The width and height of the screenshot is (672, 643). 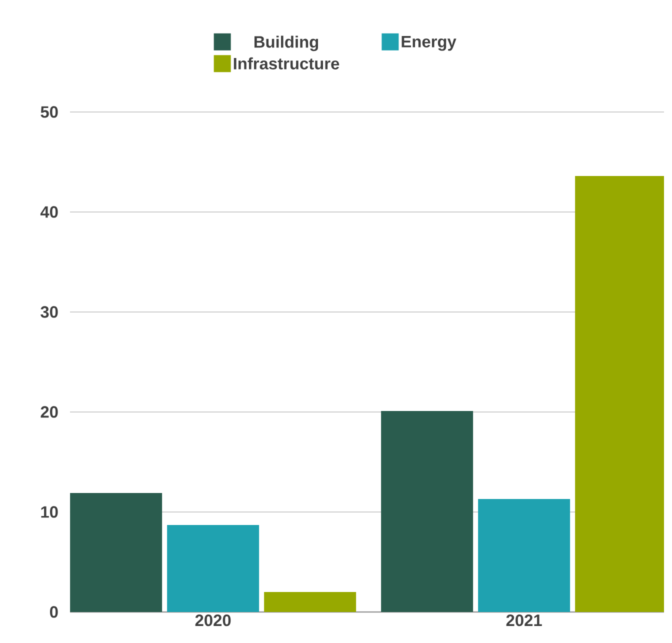 I want to click on legend-label: Building, so click(x=286, y=44).